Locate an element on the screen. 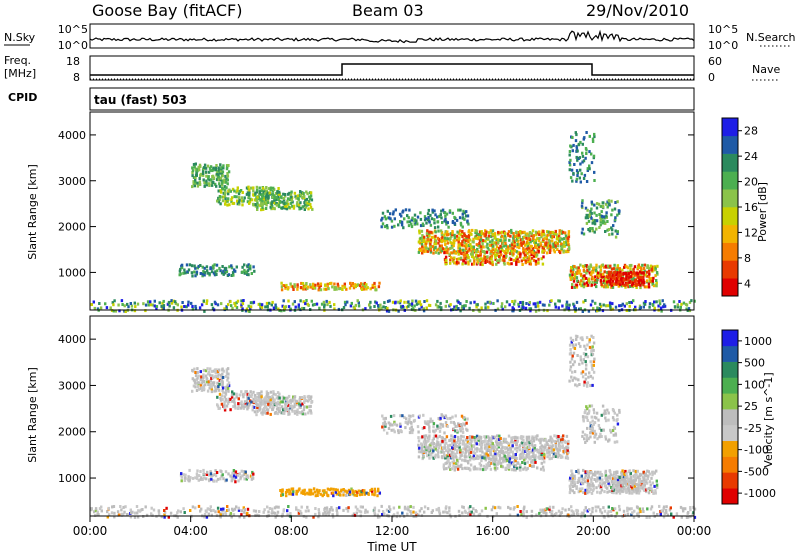  station-title: Goose Bay (fitACF) is located at coordinates (167, 10).